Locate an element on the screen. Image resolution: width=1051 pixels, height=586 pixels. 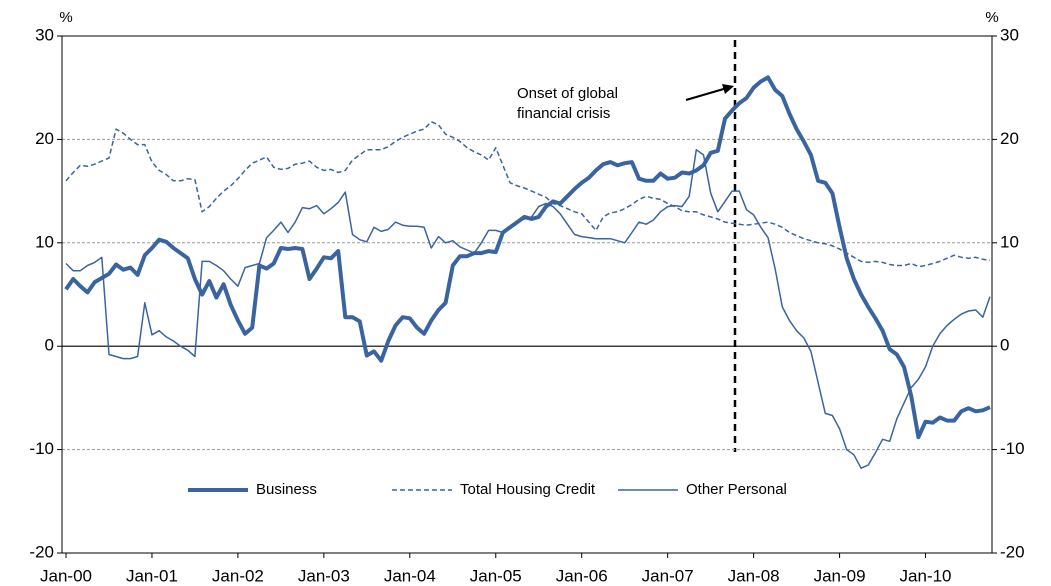
y-tick-label: -20 is located at coordinates (41, 551).